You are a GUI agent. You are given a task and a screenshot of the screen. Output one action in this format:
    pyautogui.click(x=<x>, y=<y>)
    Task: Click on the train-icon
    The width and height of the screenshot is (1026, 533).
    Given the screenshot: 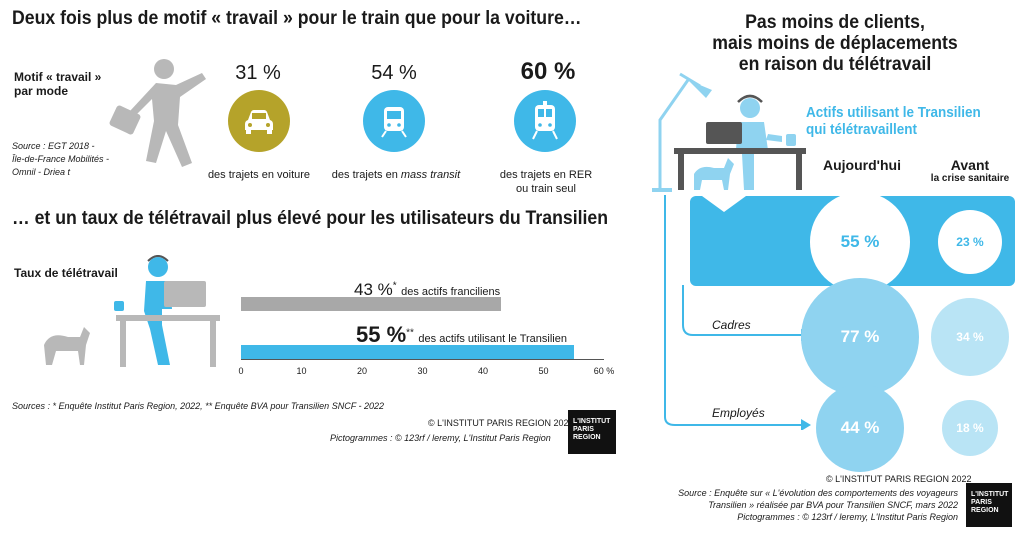 What is the action you would take?
    pyautogui.click(x=545, y=120)
    